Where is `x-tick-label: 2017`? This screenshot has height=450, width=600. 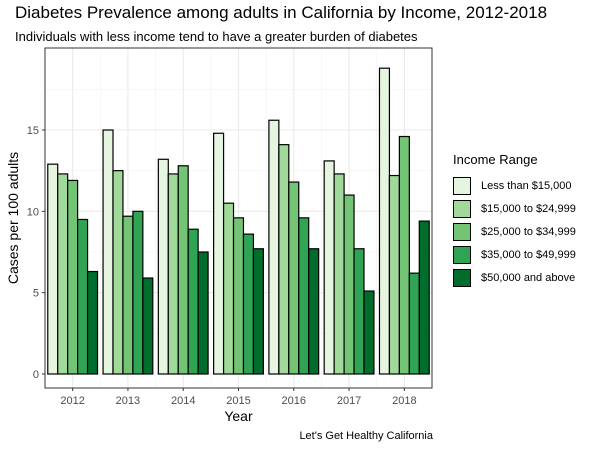
x-tick-label: 2017 is located at coordinates (349, 401).